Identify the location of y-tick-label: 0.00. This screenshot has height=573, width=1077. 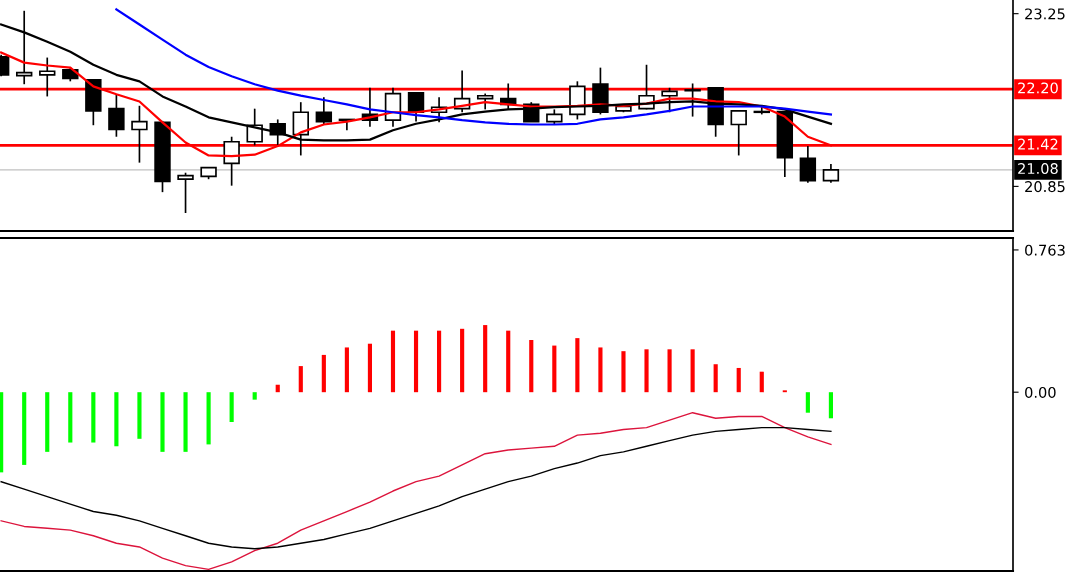
(1040, 392).